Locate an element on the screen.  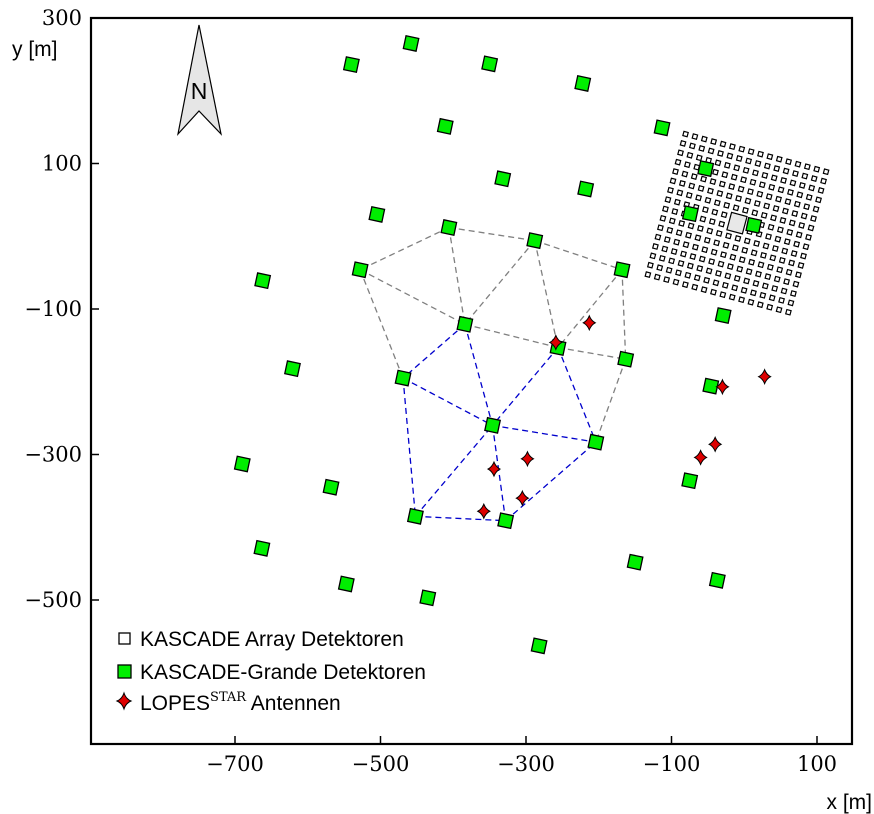
legend-lopes-marker is located at coordinates (124, 701).